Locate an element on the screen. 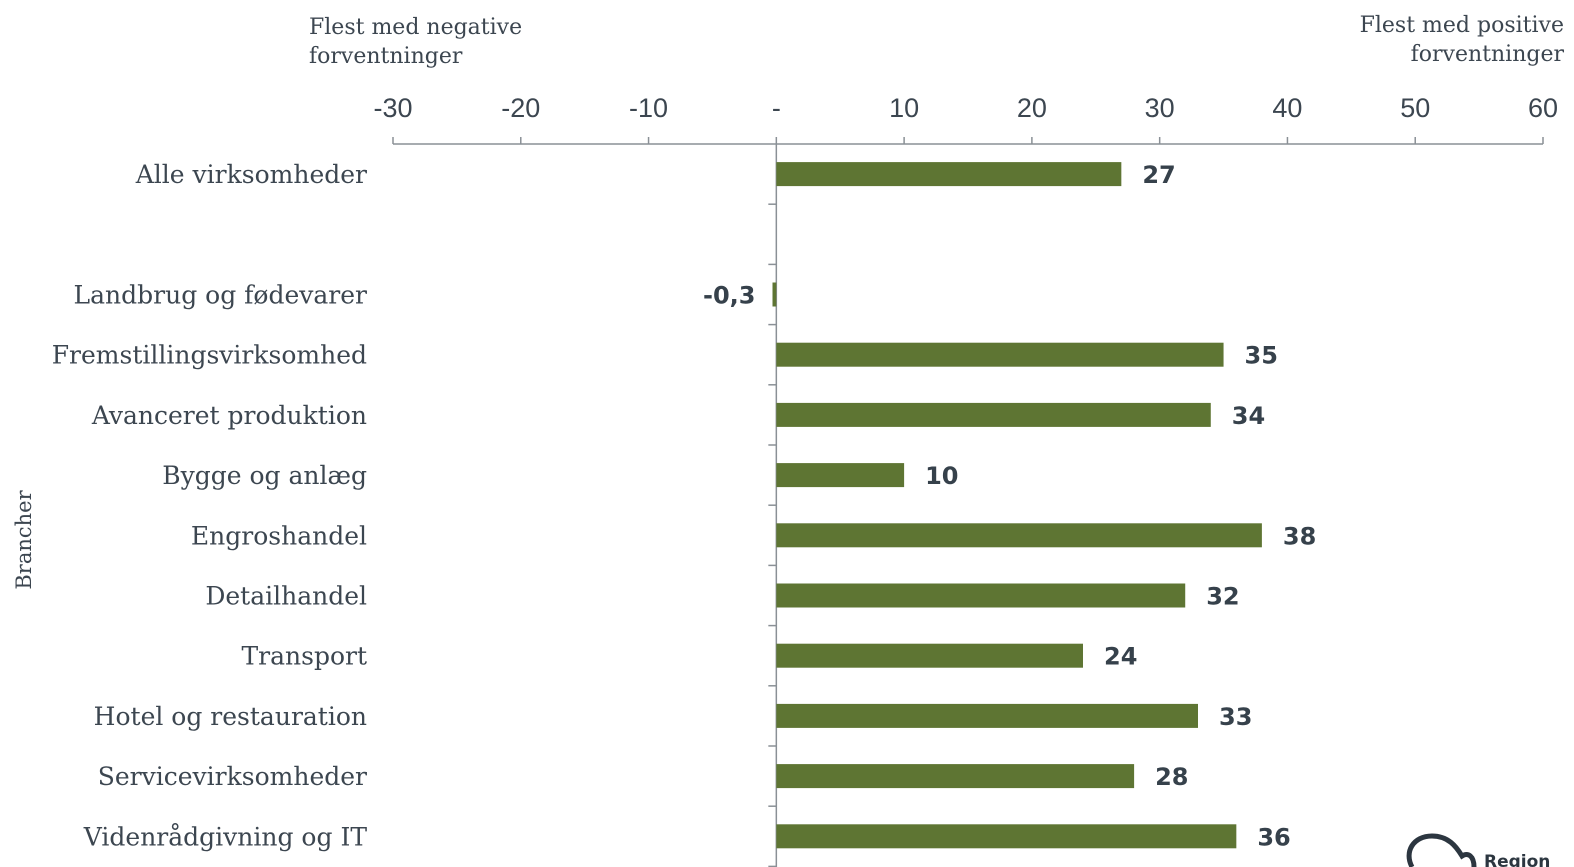  value-label: 10 is located at coordinates (941, 476).